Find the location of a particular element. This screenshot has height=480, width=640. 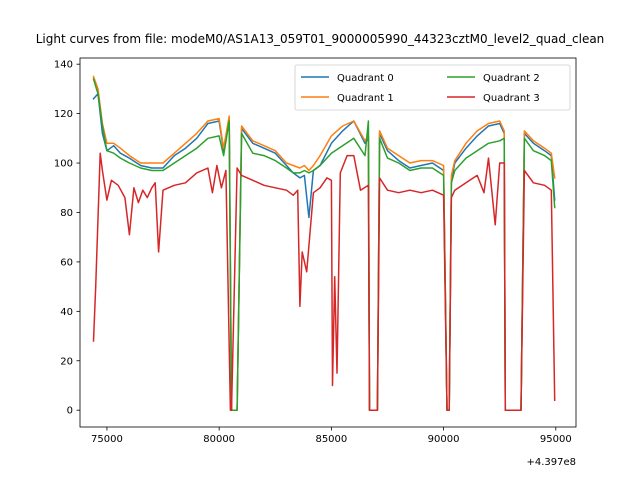

legend-label: Quadrant 2 is located at coordinates (511, 78).